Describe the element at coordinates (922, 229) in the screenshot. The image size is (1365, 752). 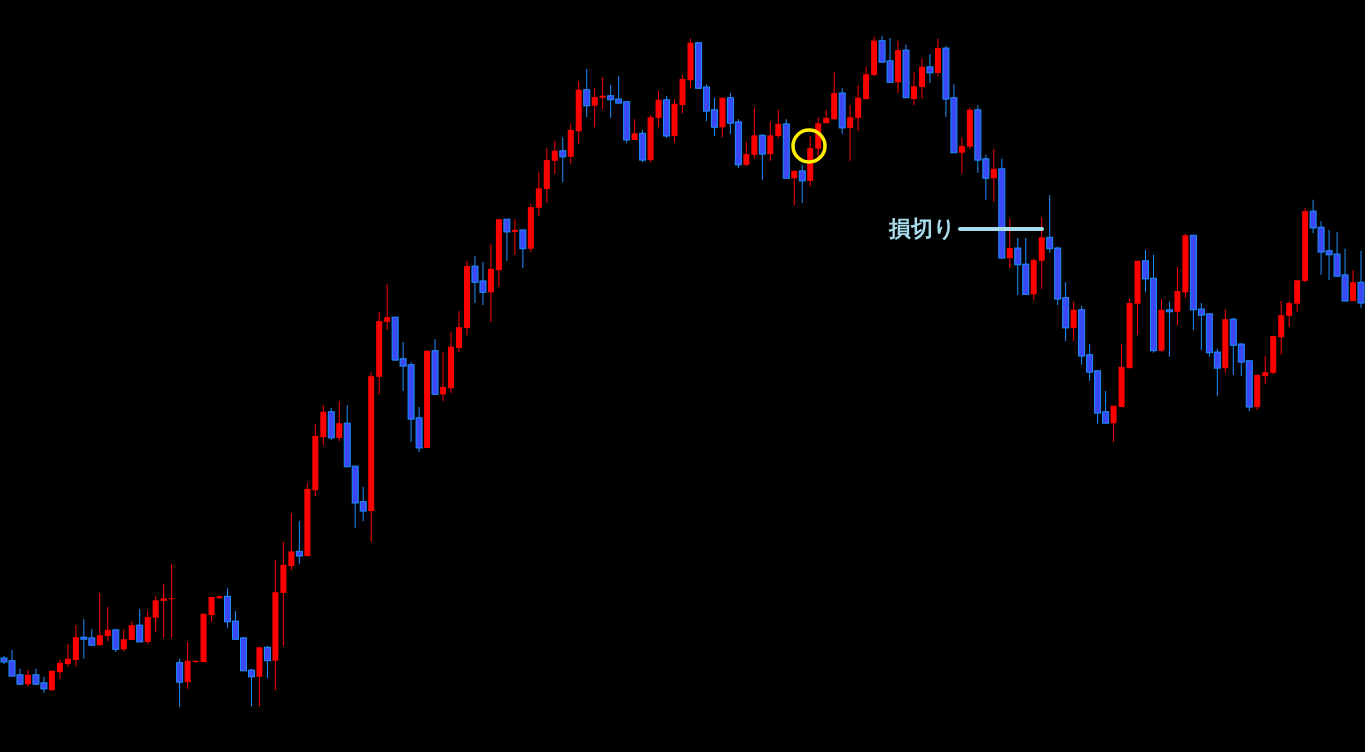
I see `annotation: 損切り` at that location.